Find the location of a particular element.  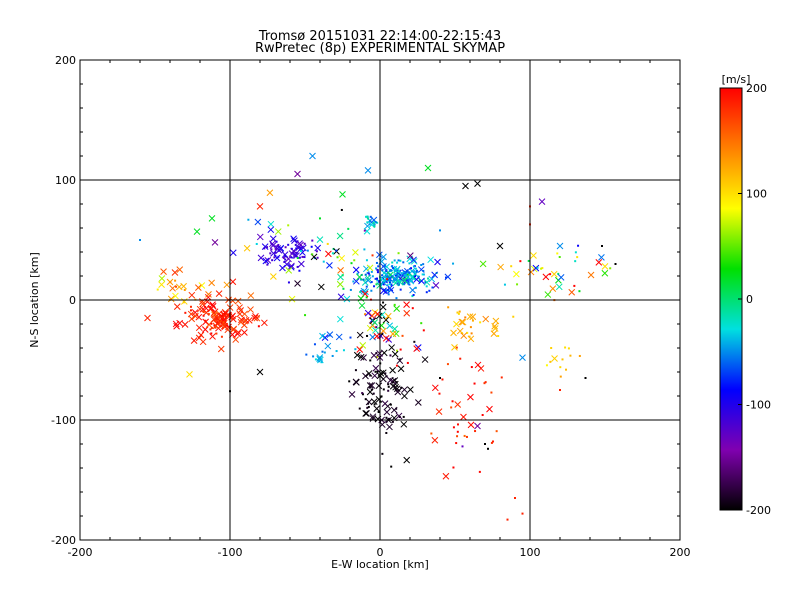

colorbar-tick-label: 200 is located at coordinates (756, 88).